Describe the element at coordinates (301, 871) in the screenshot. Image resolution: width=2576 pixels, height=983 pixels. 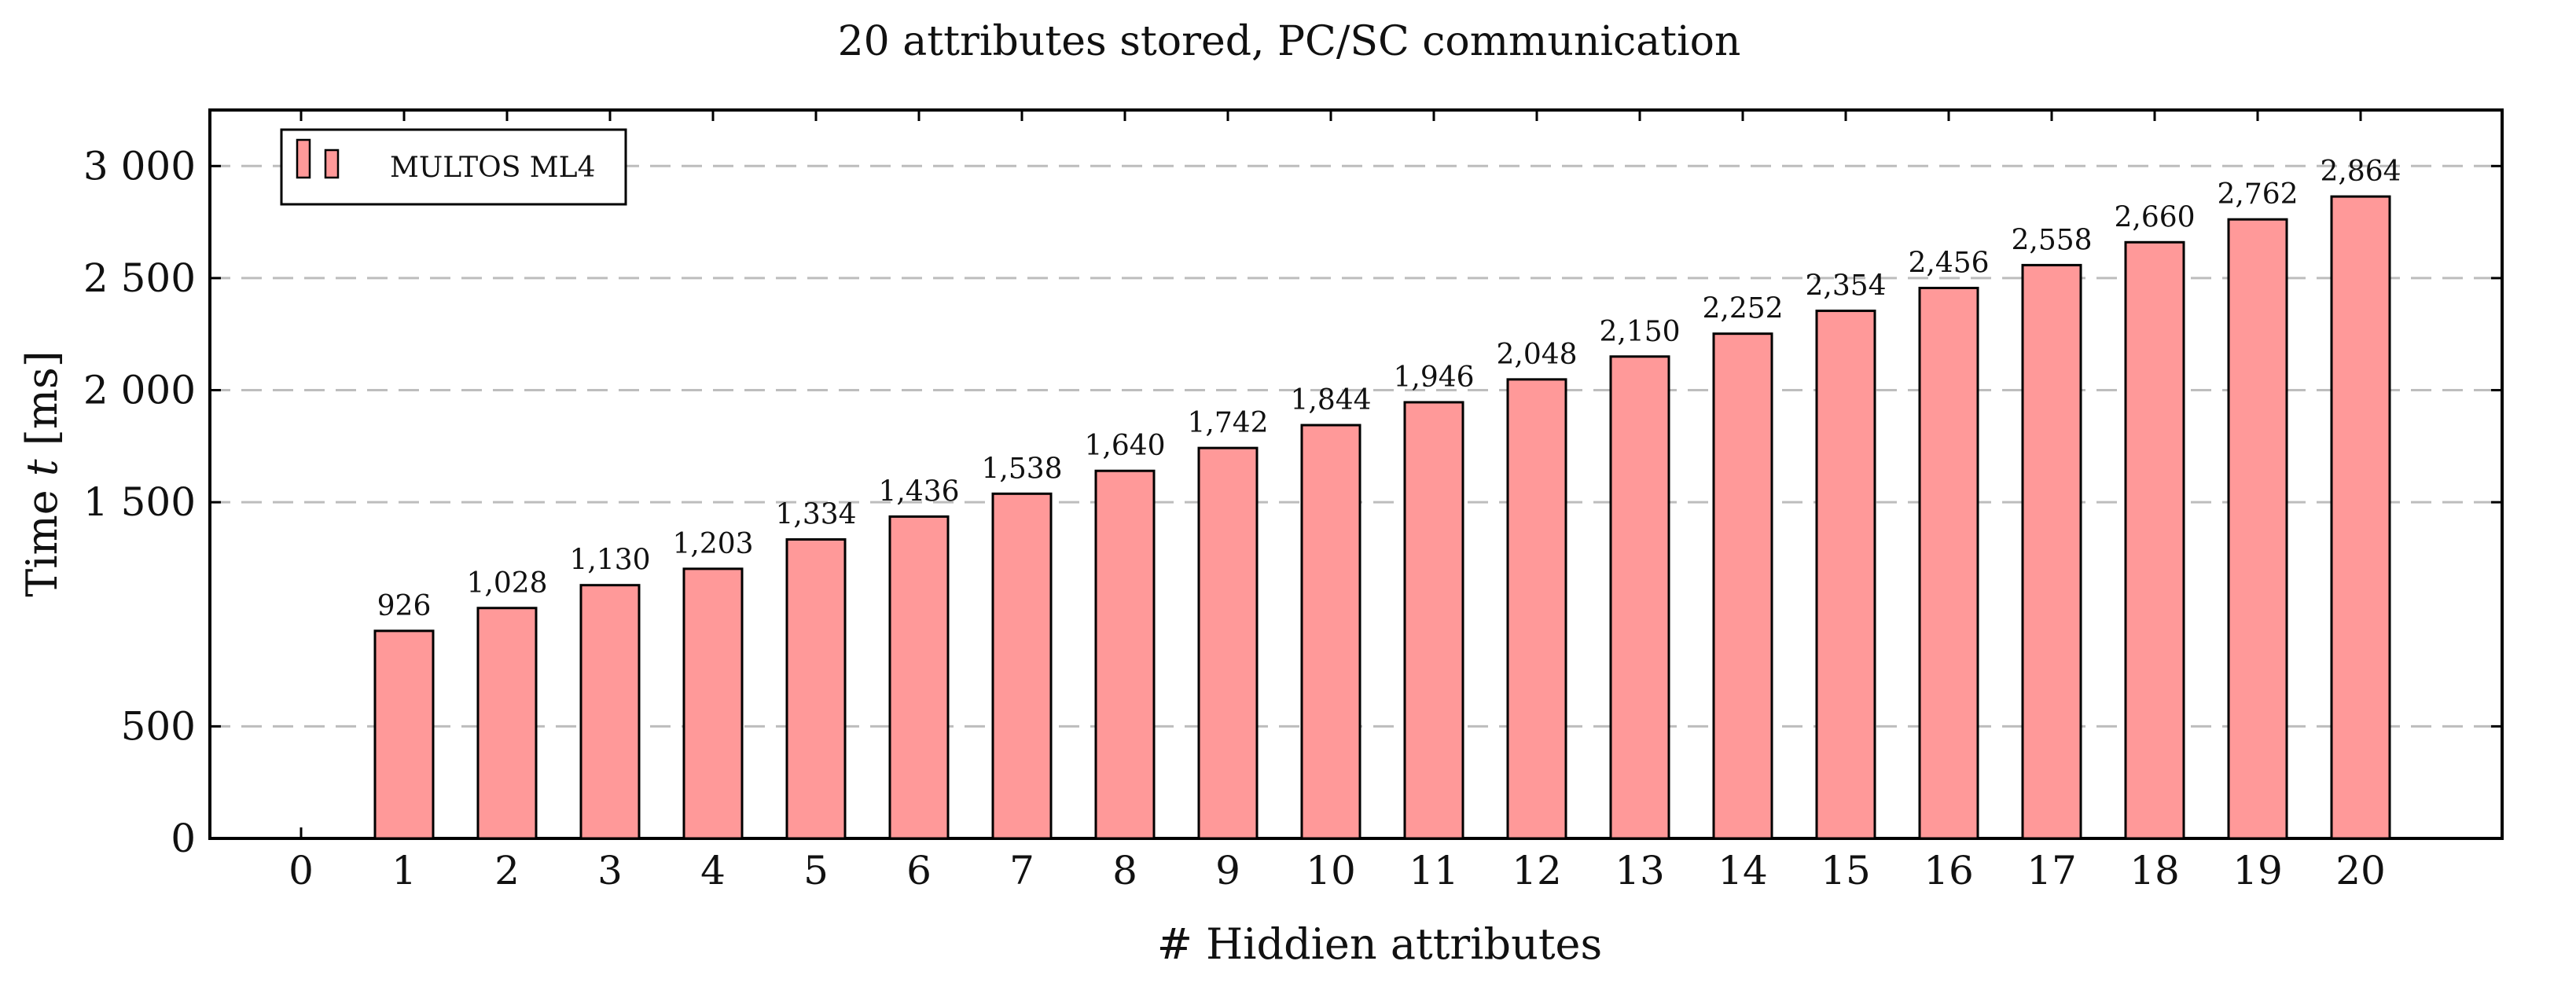
I see `x-tick-label: 0` at that location.